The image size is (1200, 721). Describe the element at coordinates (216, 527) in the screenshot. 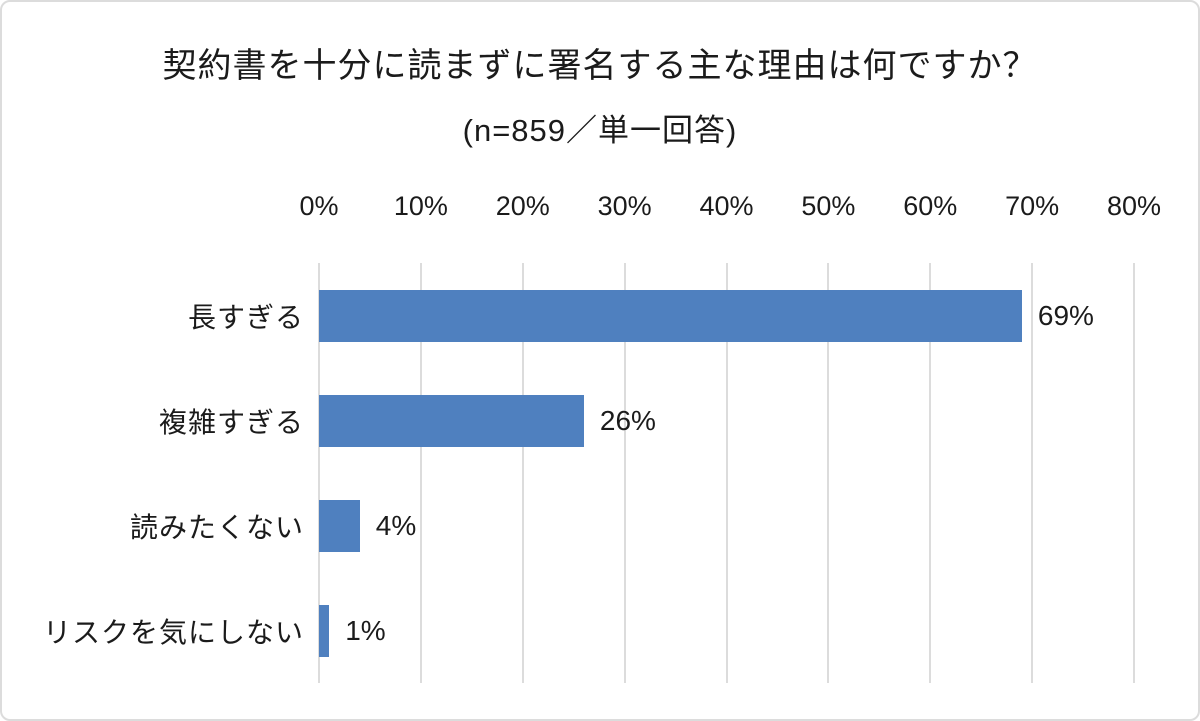

I see `category-label: 読みたくない` at that location.